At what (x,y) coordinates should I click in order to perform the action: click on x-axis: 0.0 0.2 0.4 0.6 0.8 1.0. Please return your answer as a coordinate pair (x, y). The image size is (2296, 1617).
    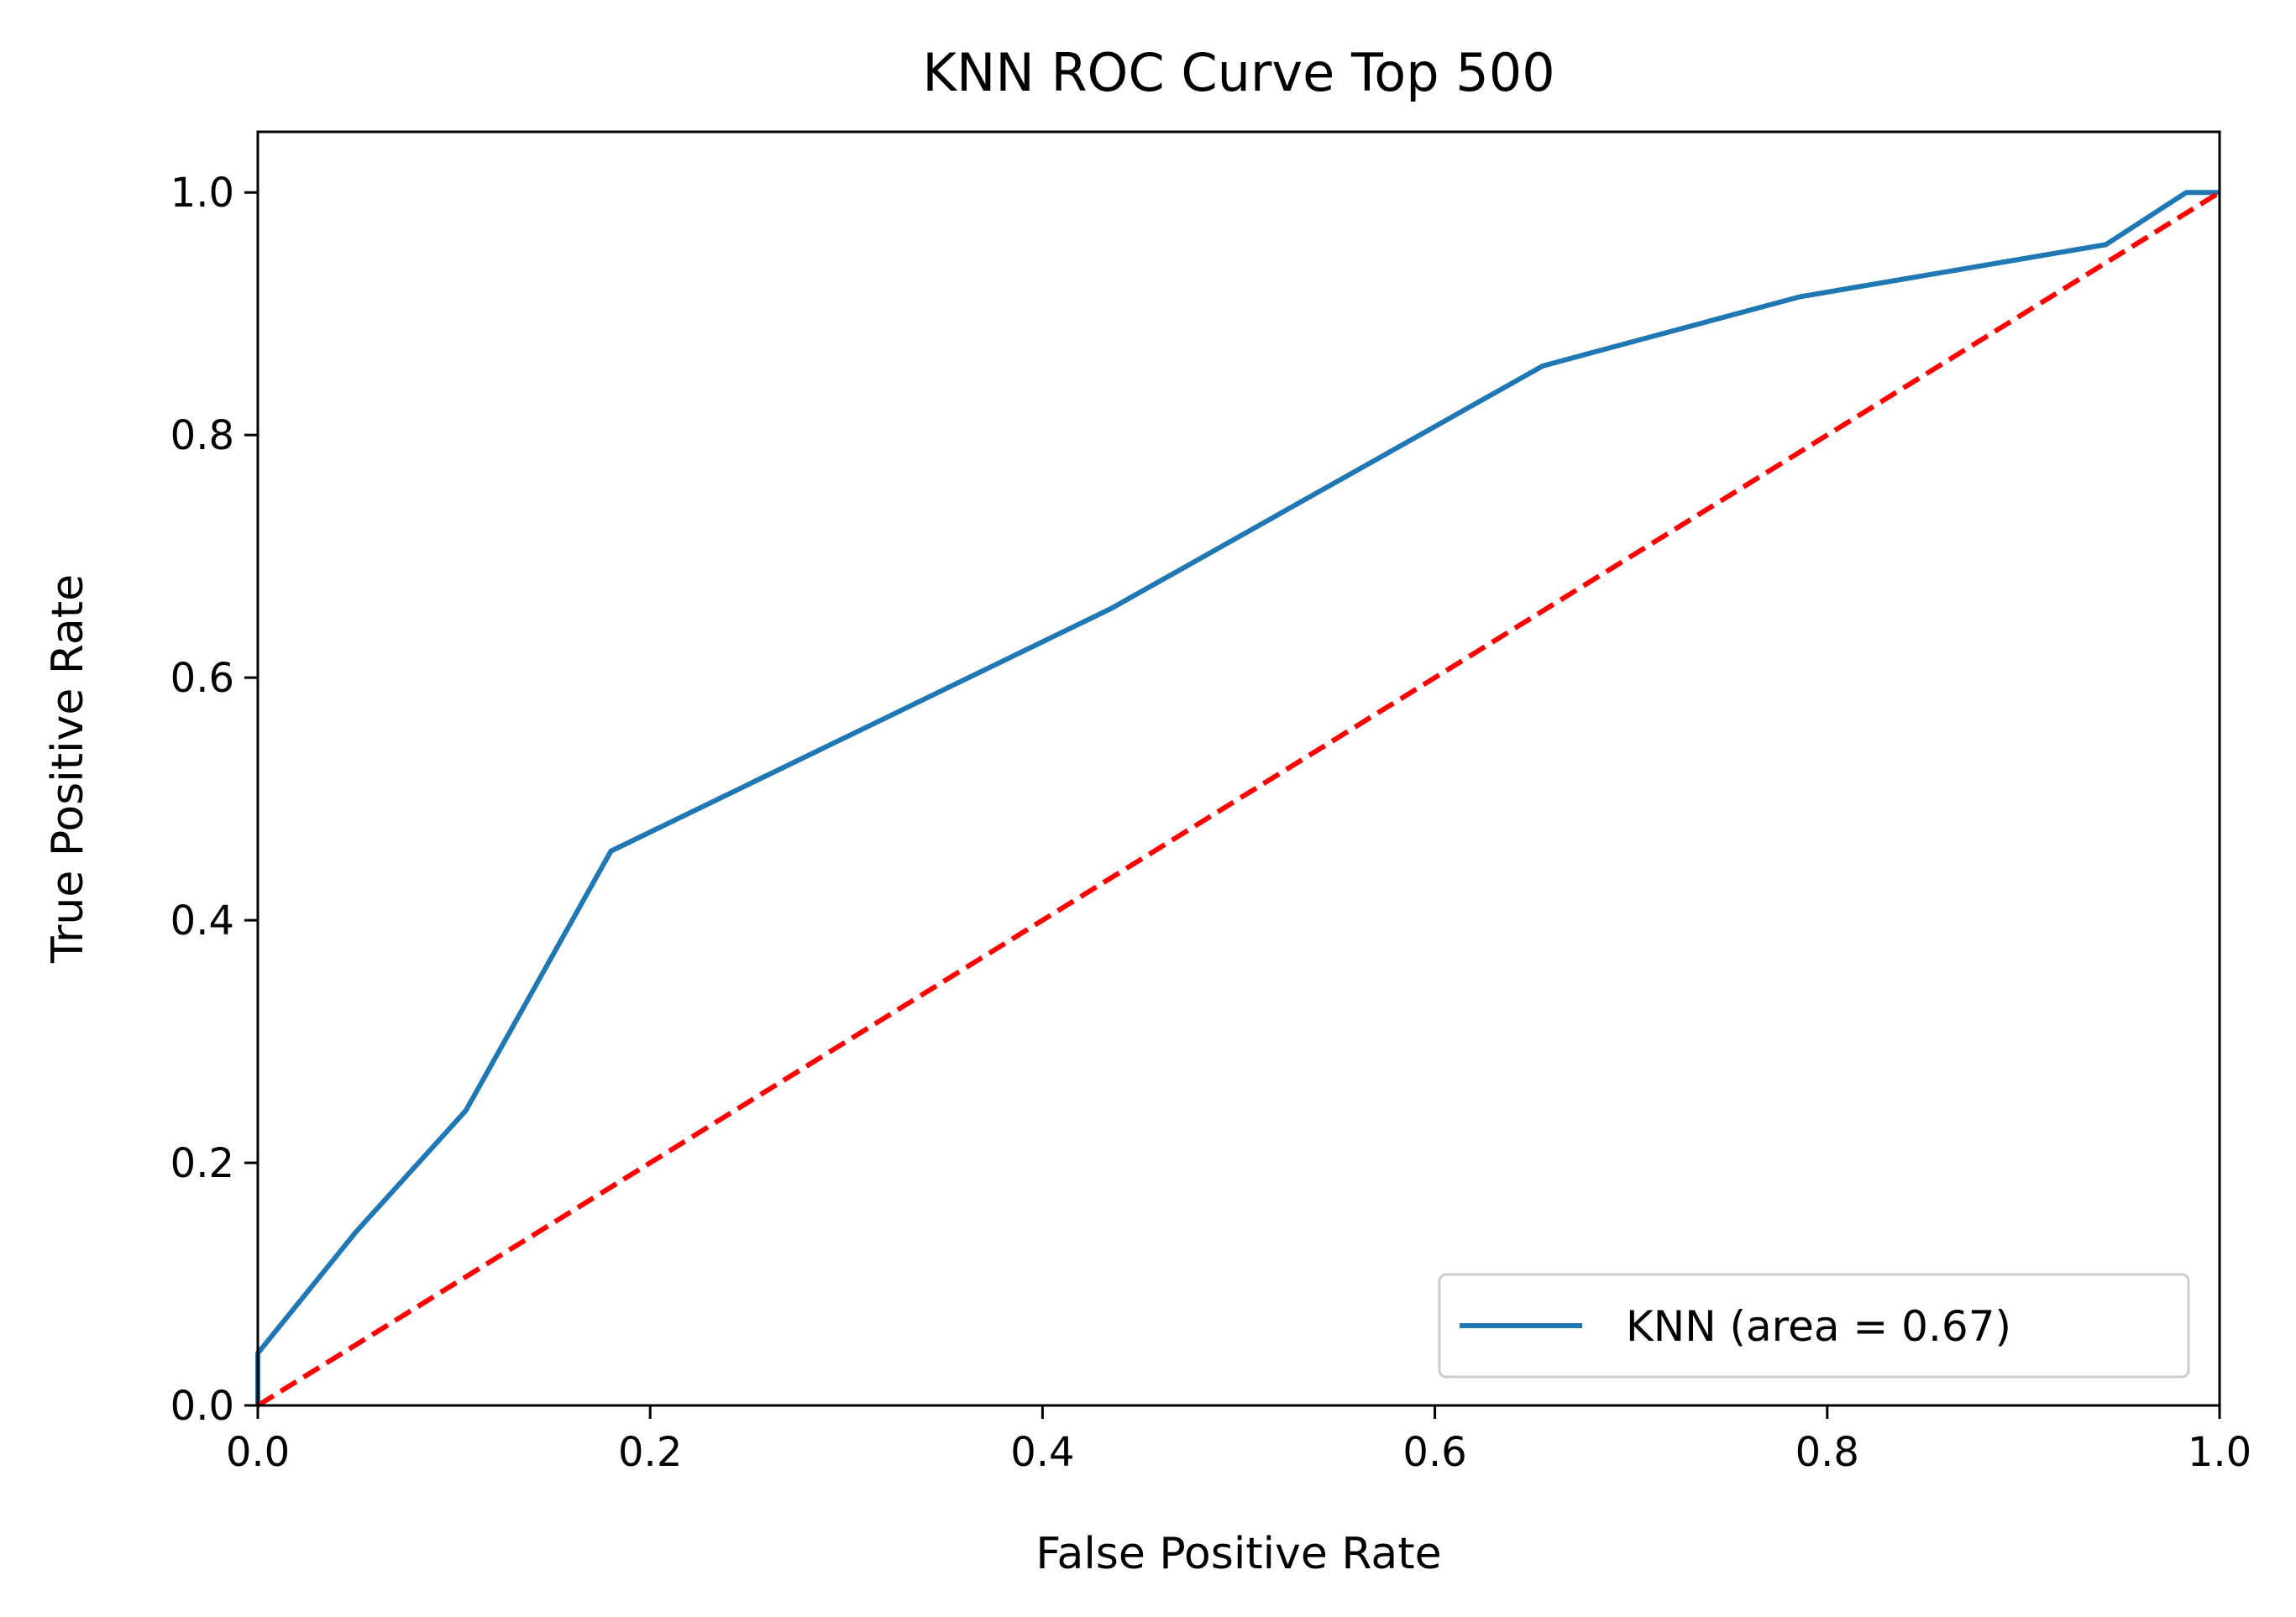
    Looking at the image, I should click on (1238, 1440).